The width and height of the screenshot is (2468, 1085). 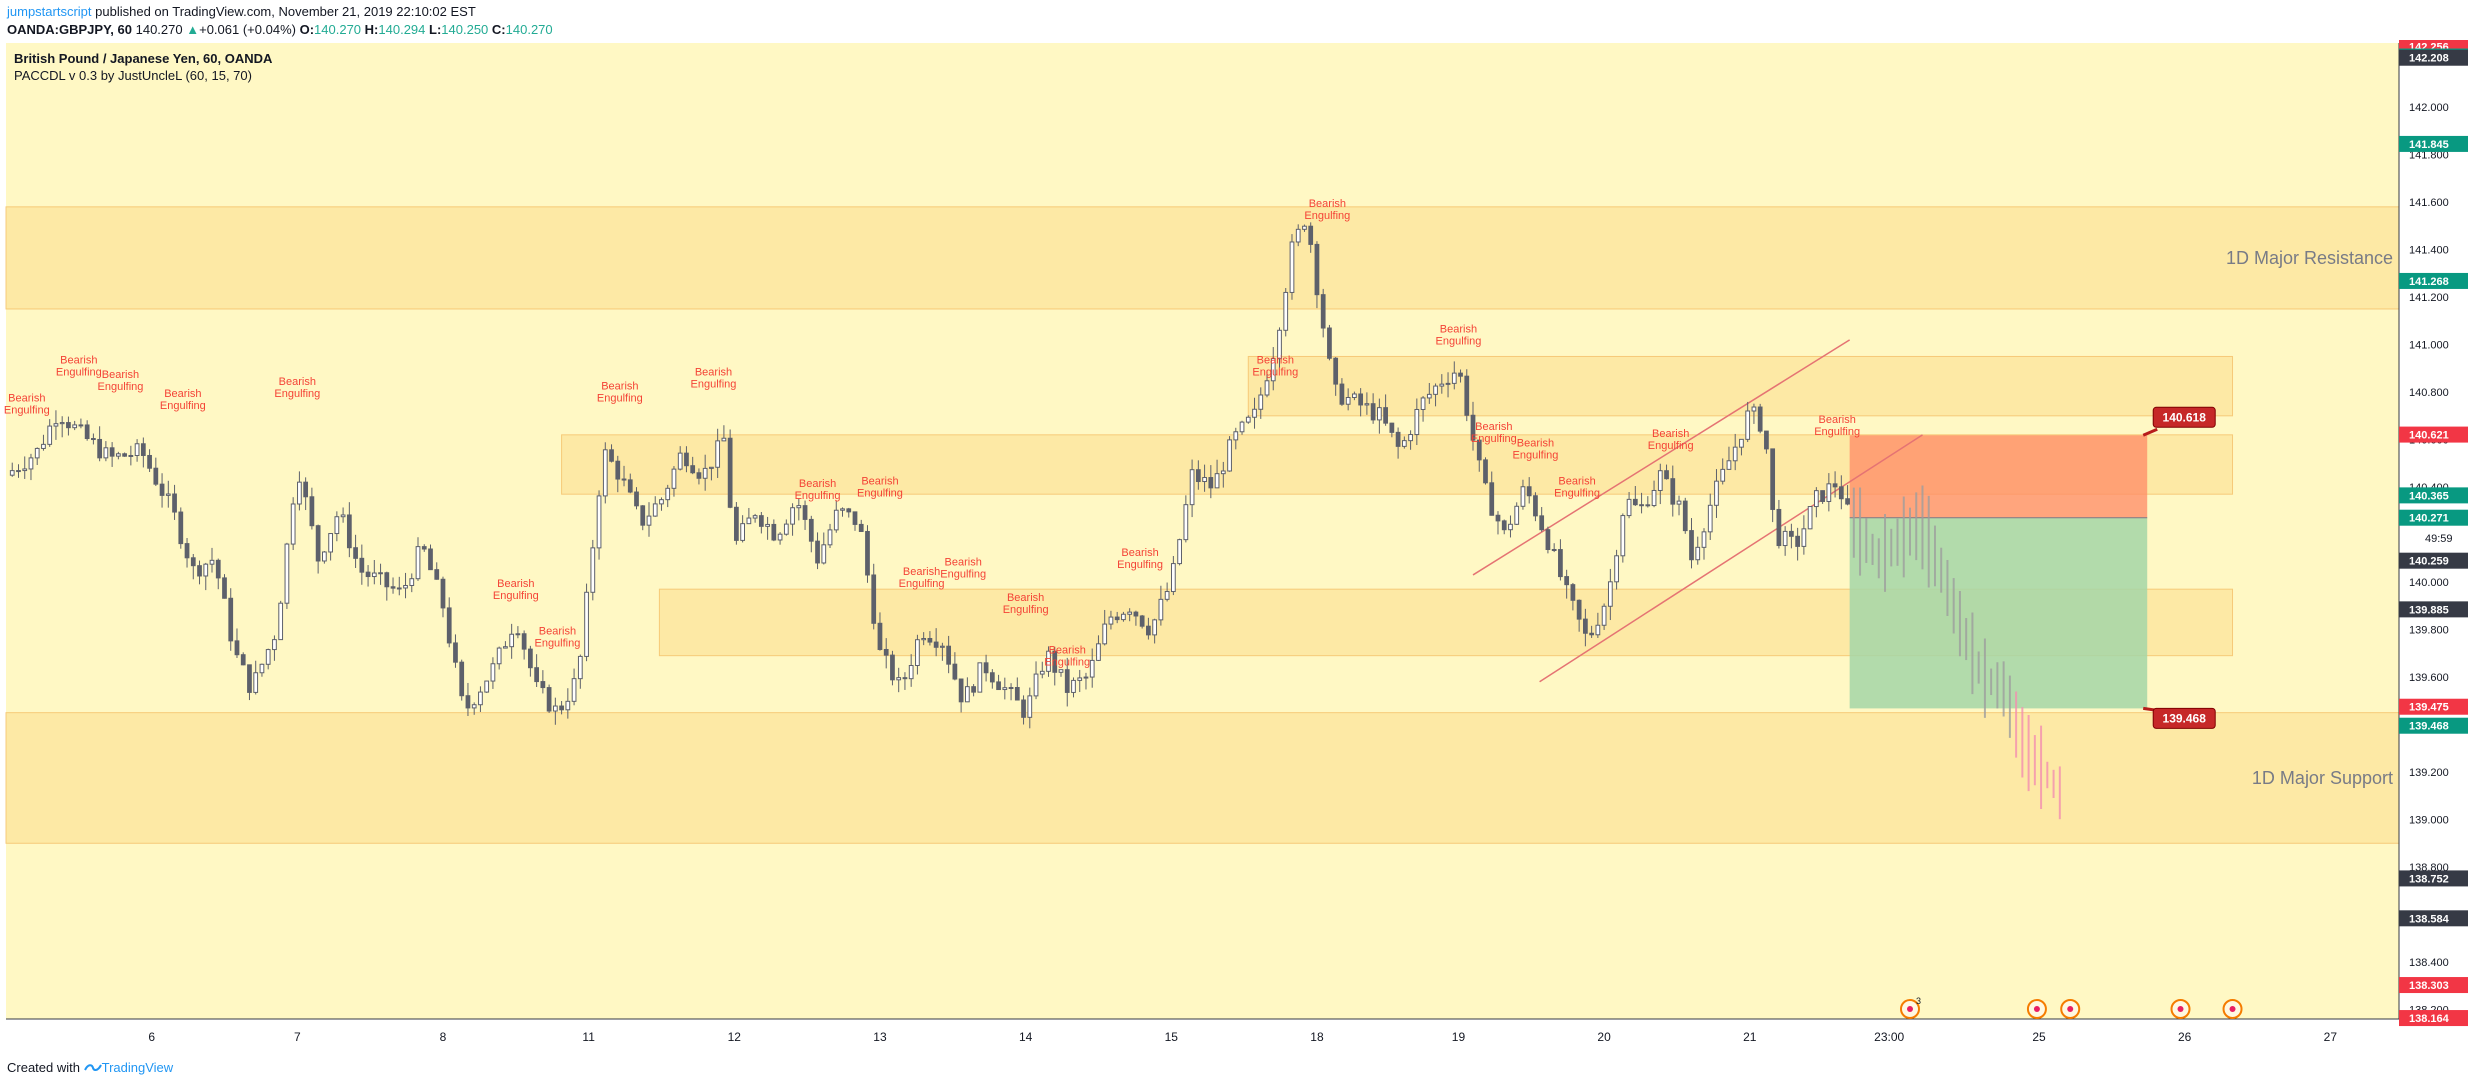 I want to click on event-marker-dot, so click(x=2036, y=1009).